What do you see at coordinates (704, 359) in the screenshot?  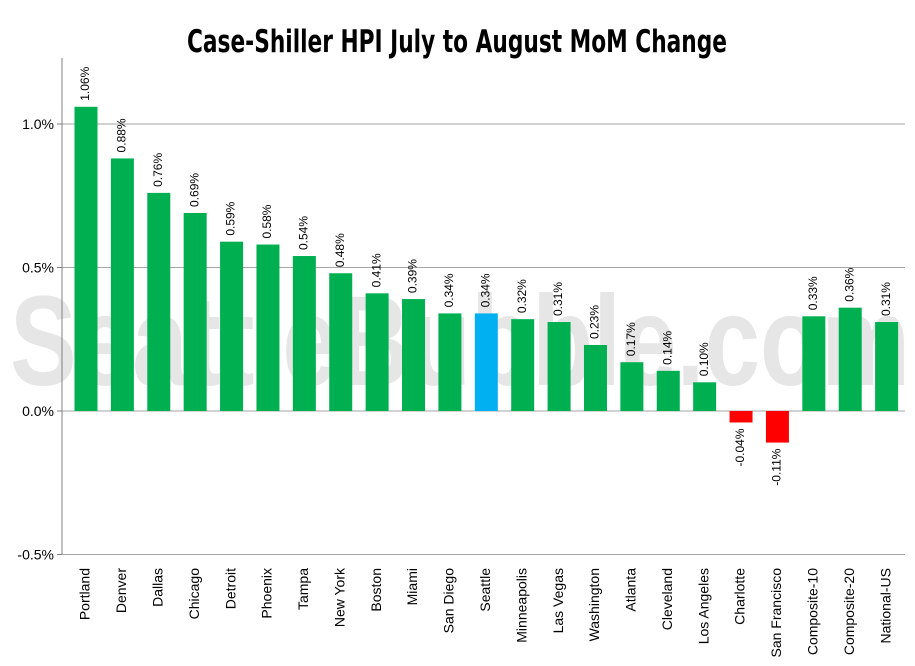 I see `data-label: 0.10%` at bounding box center [704, 359].